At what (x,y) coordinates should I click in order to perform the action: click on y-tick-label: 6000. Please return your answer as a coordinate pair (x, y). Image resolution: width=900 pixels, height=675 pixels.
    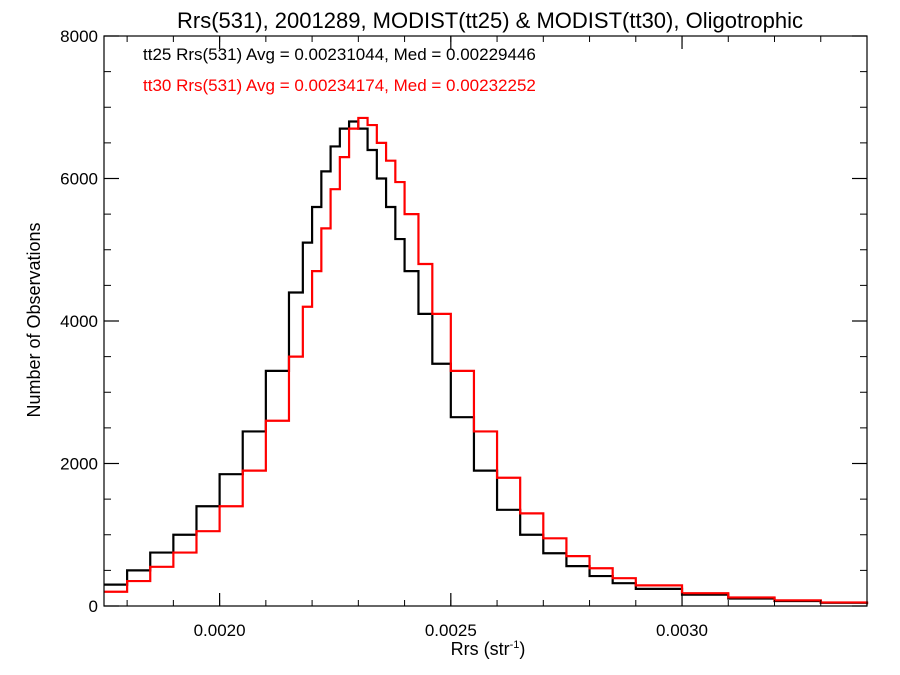
    Looking at the image, I should click on (79, 179).